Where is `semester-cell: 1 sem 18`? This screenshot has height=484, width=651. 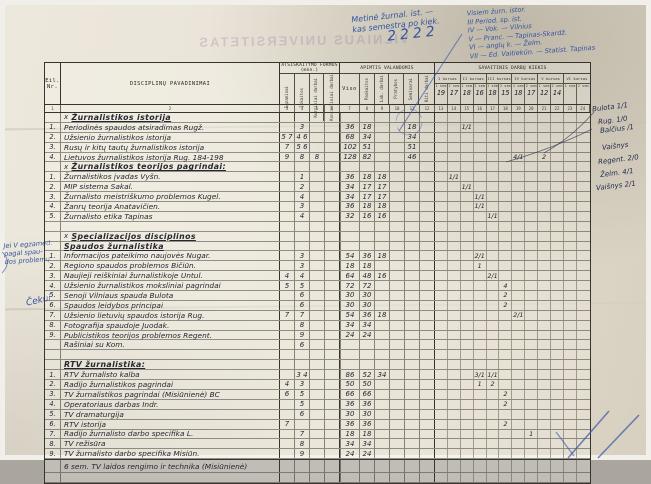 semester-cell: 1 sem 18 is located at coordinates (493, 94).